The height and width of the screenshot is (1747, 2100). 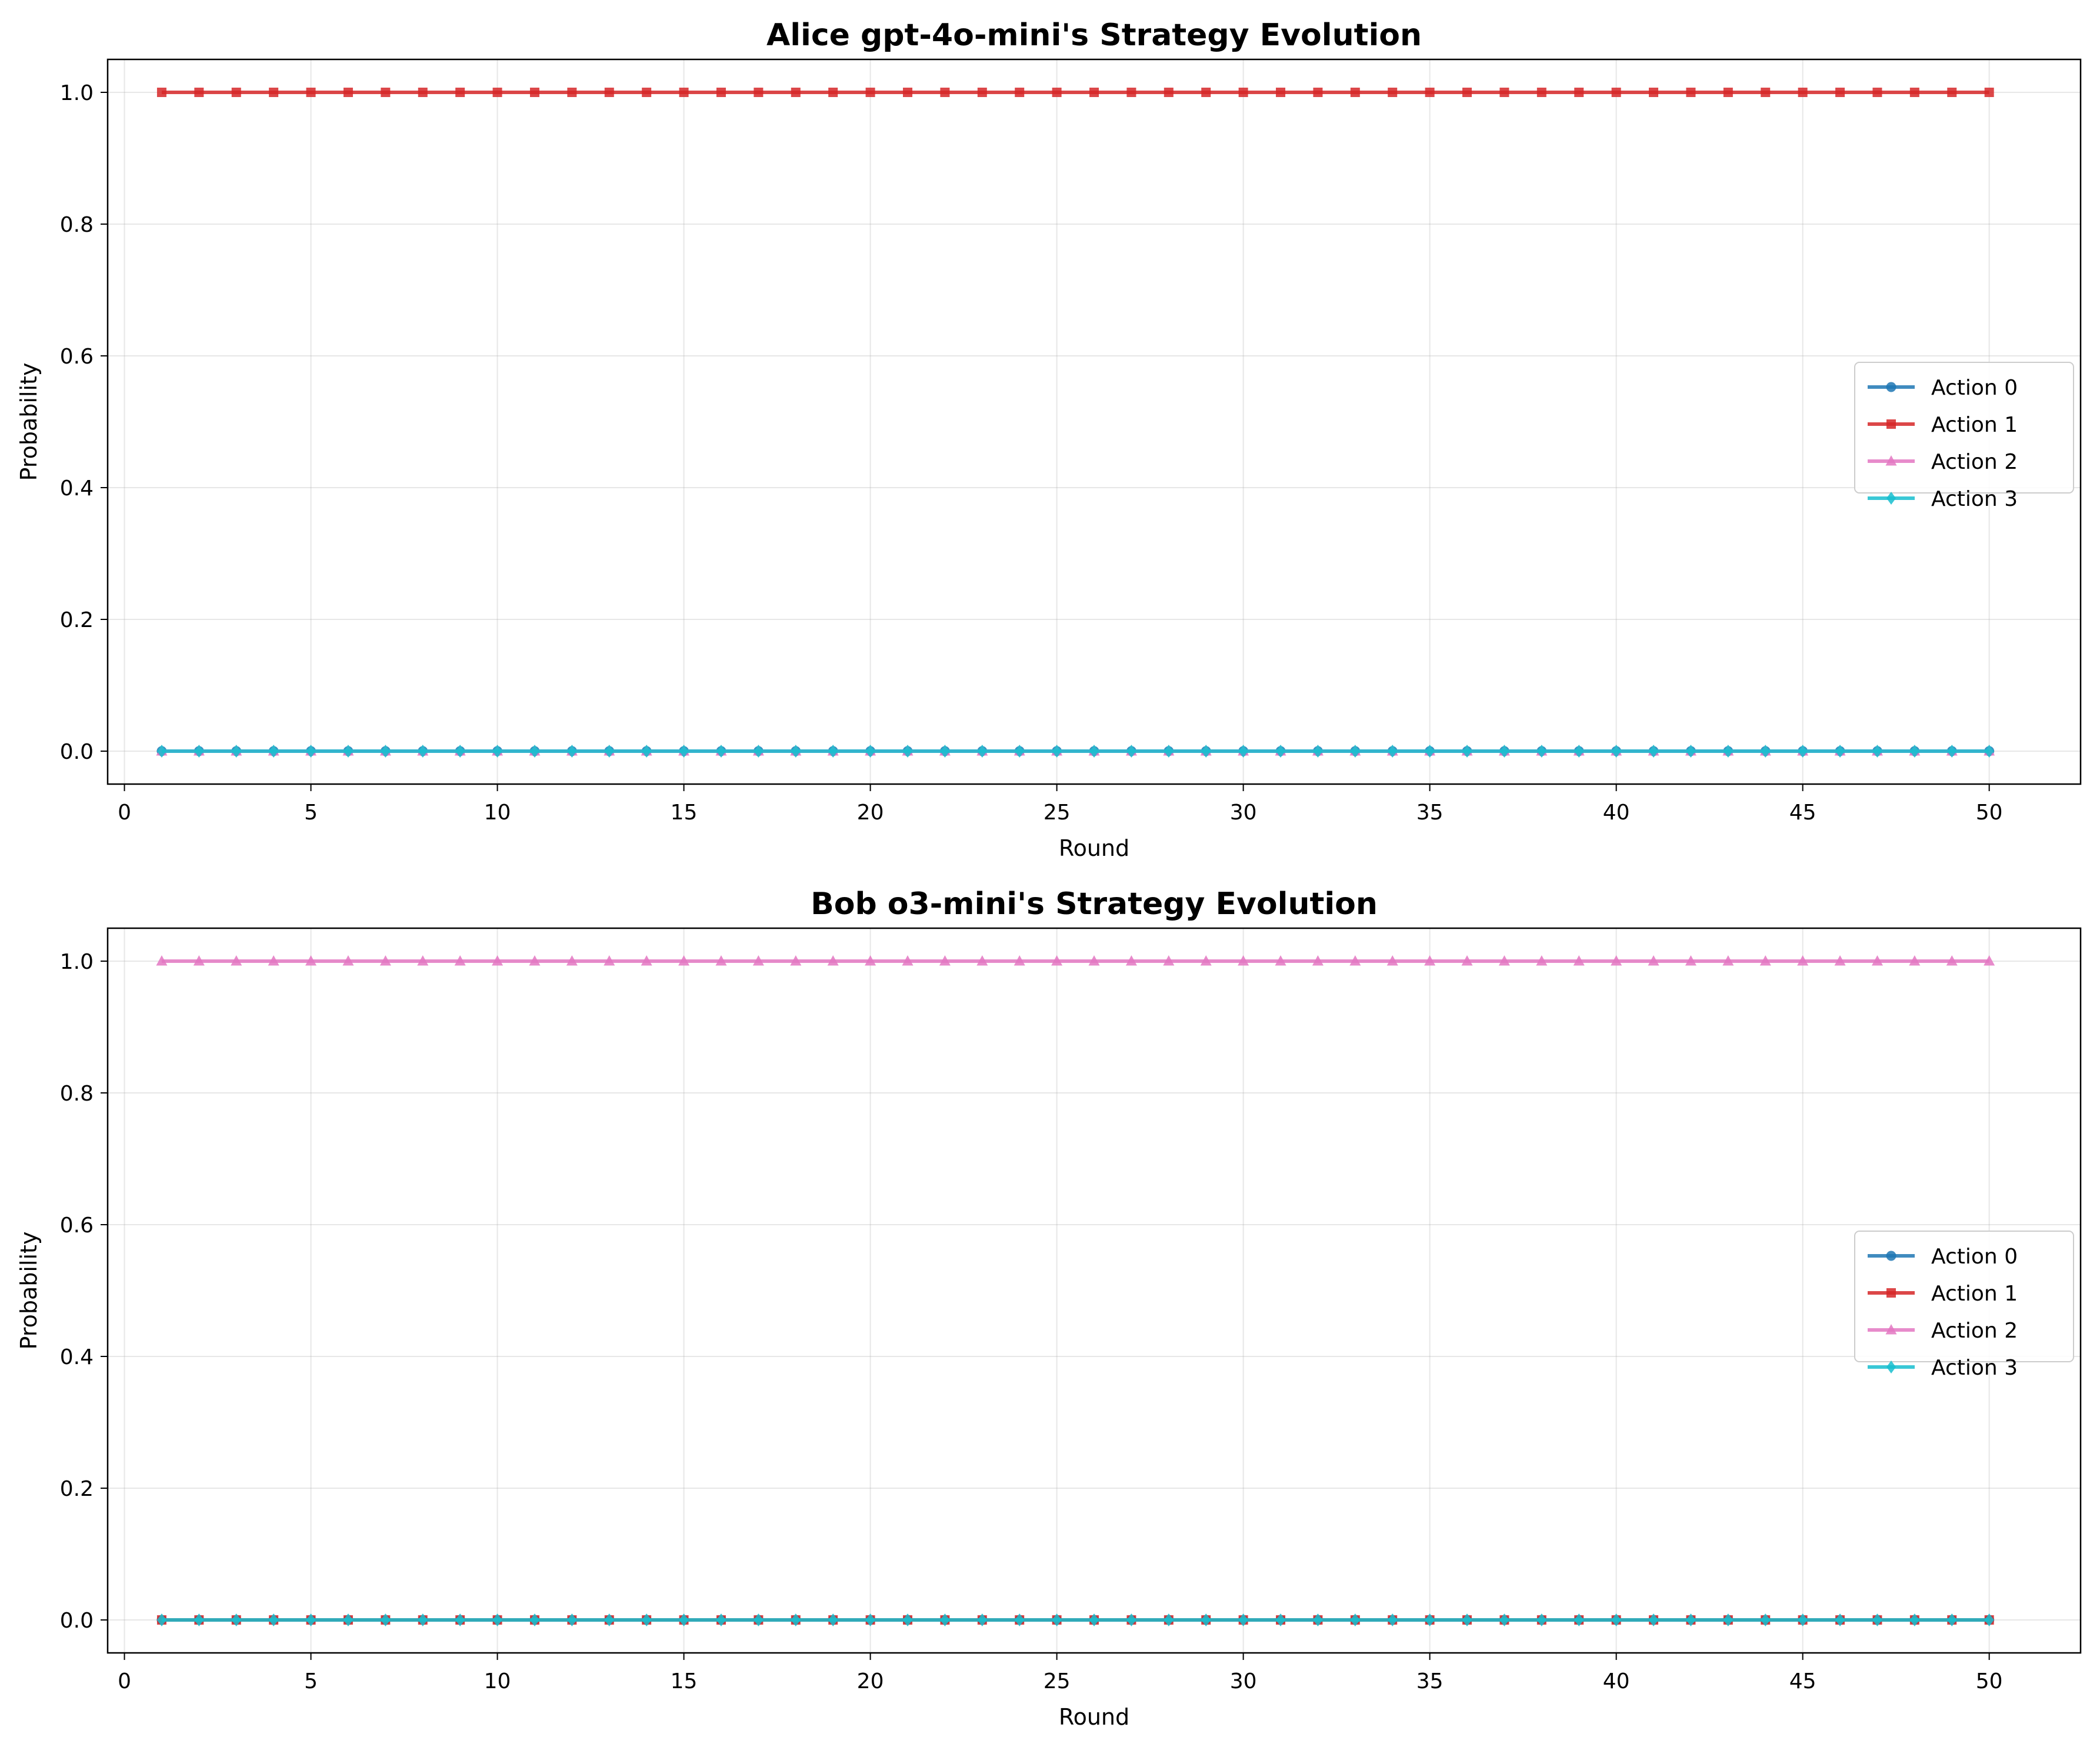 What do you see at coordinates (77, 752) in the screenshot?
I see `y-tick-label: 0.0` at bounding box center [77, 752].